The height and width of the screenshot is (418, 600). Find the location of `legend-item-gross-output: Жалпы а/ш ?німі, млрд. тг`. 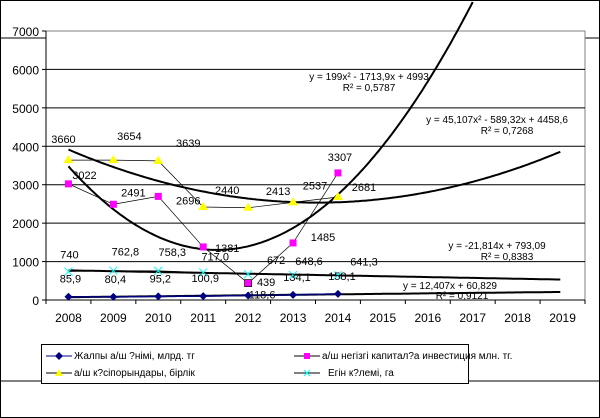

legend-item-gross-output: Жалпы а/ш ?німі, млрд. тг is located at coordinates (120, 356).